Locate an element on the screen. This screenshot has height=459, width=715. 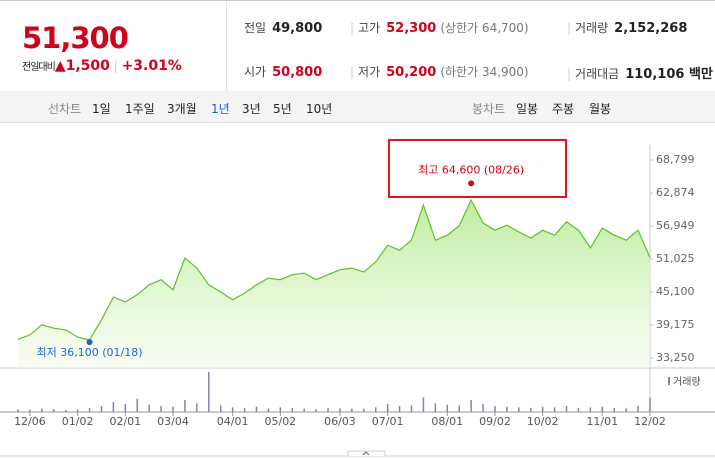
period-tab: 1주일 is located at coordinates (140, 109).